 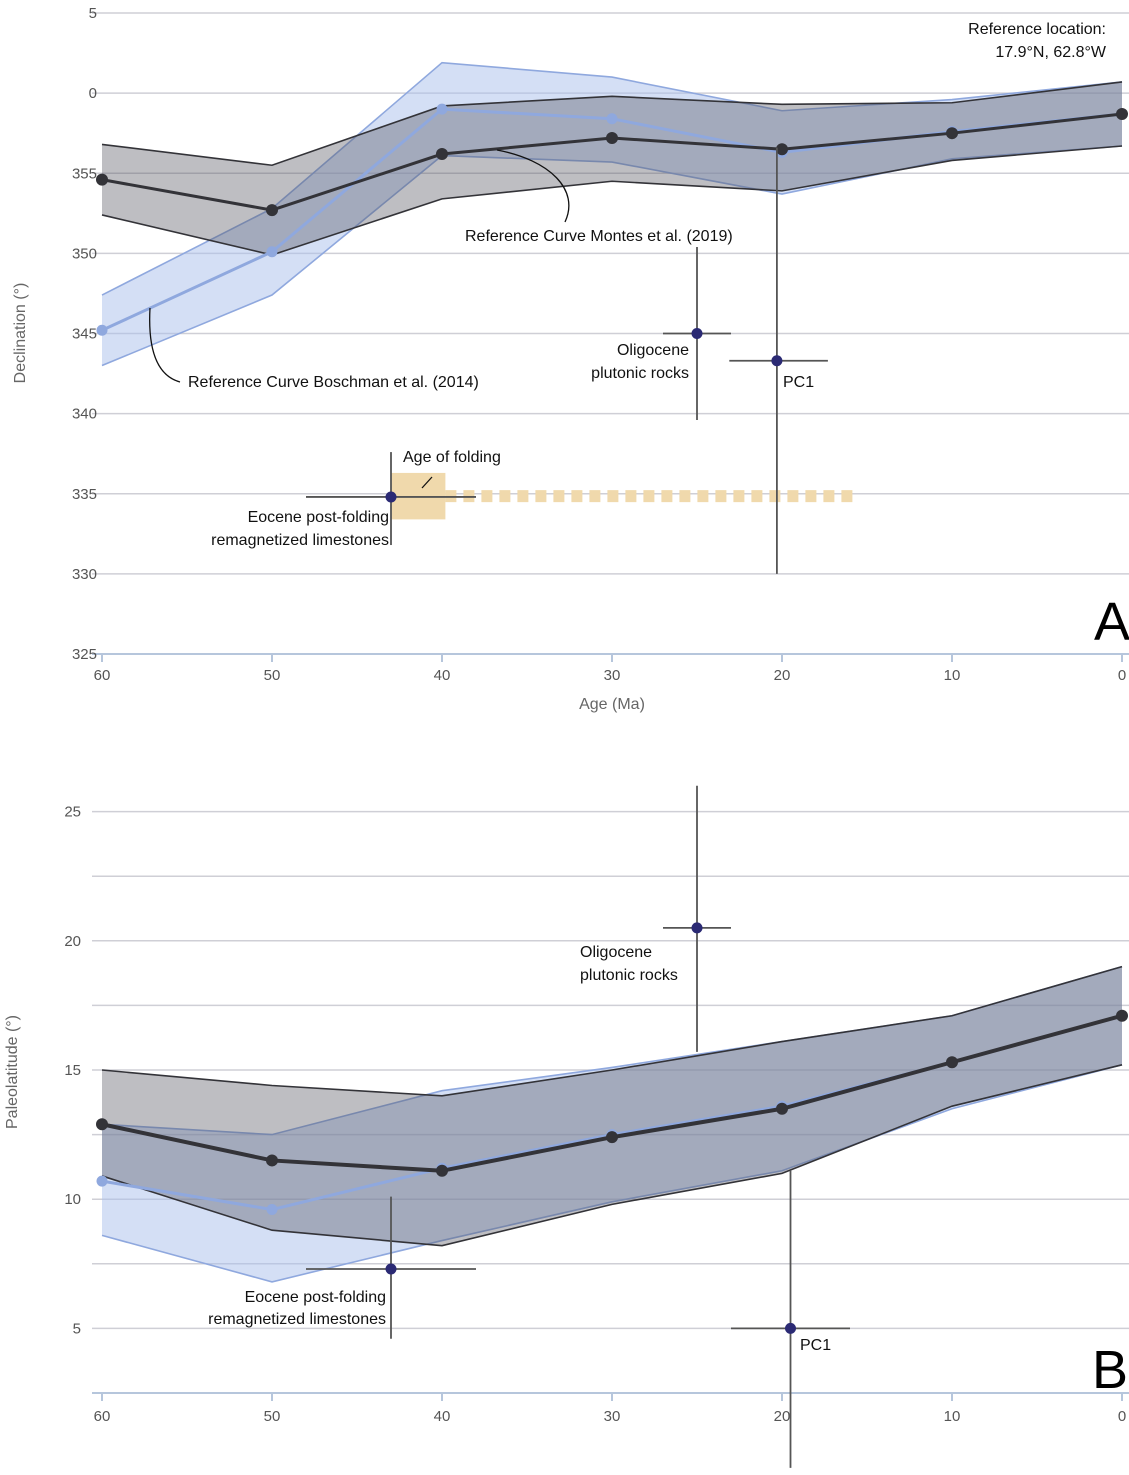 I want to click on y-tick-label: 340, so click(x=84, y=414).